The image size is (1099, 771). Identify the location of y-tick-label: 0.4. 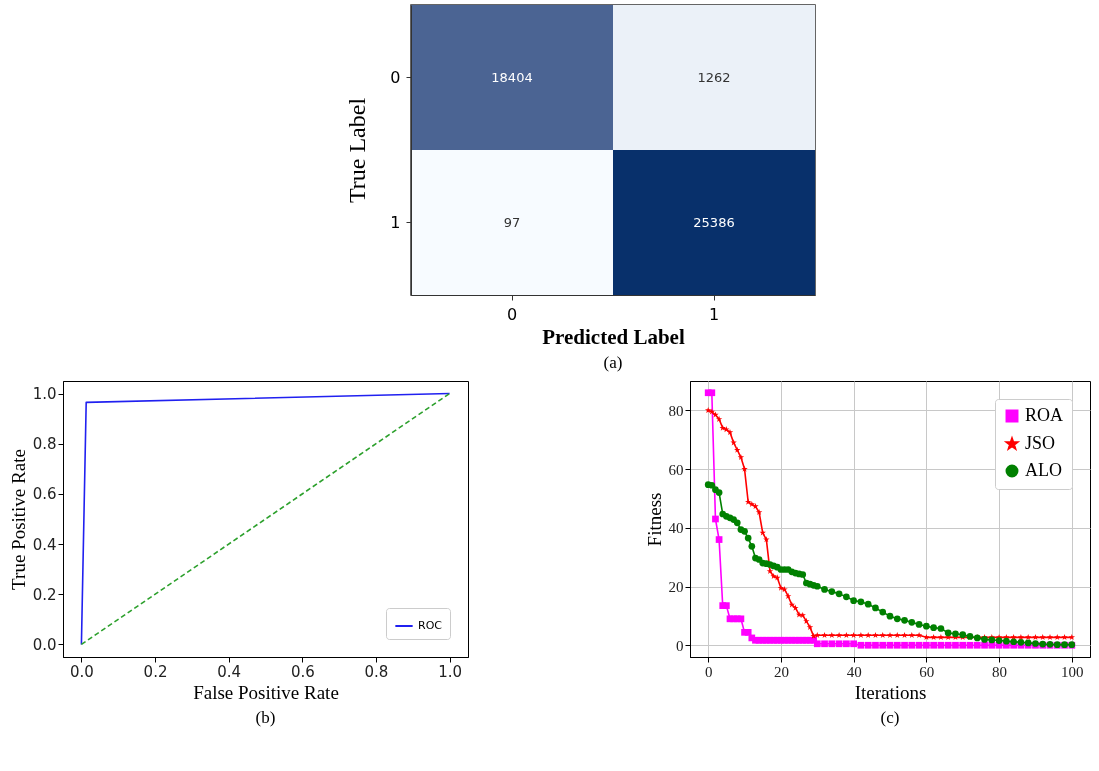
(44, 544).